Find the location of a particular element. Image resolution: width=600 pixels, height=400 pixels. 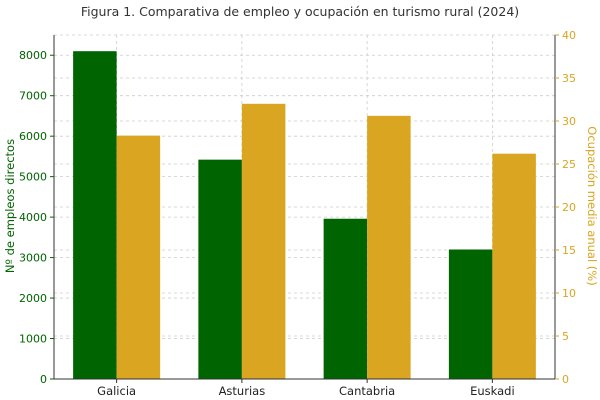

bar-empleos-euskadi is located at coordinates (470, 314).